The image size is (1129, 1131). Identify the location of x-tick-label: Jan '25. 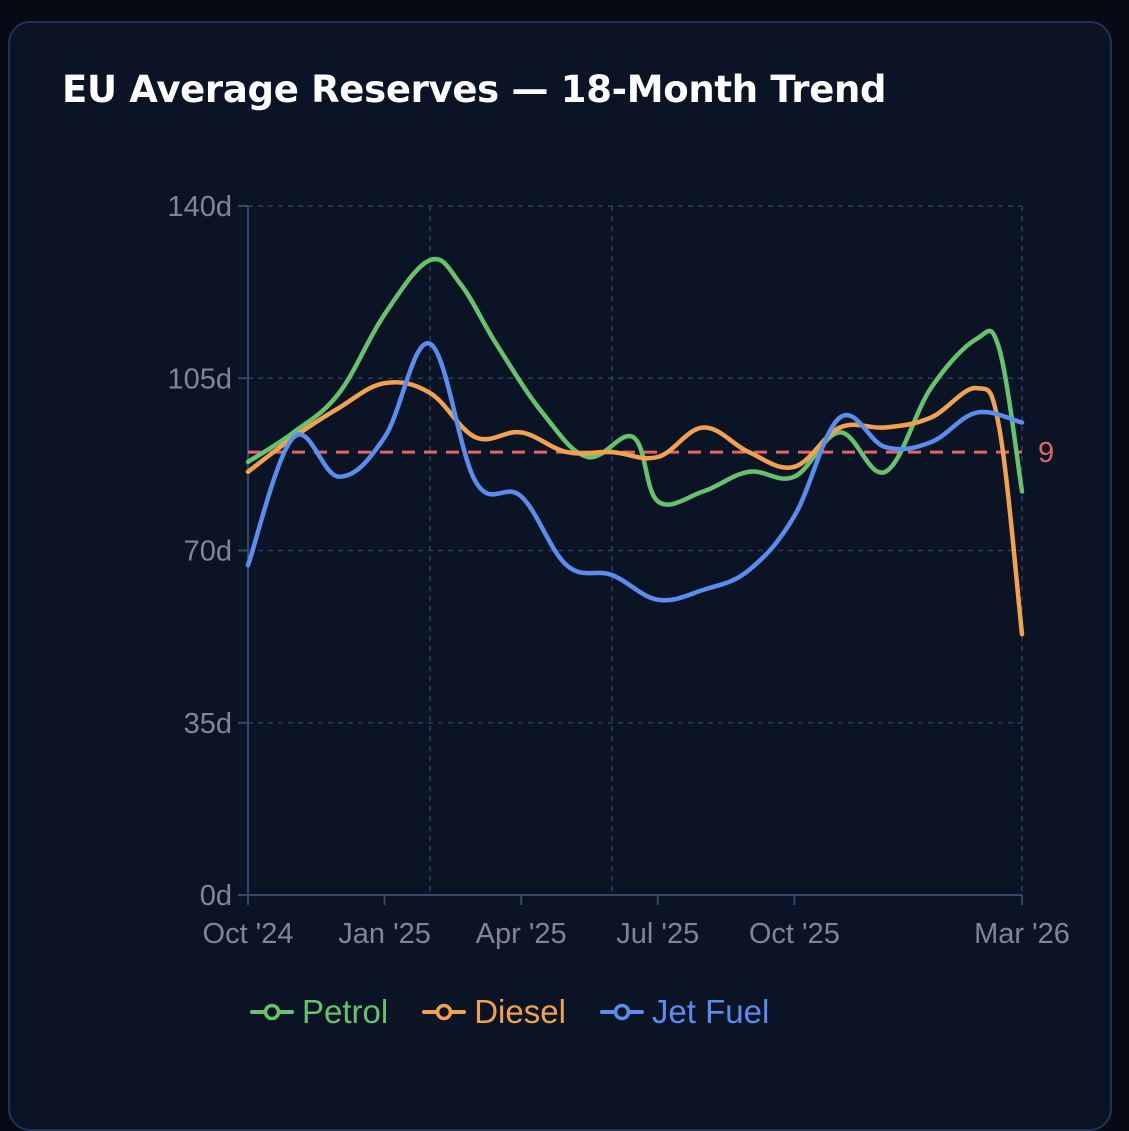
(384, 934).